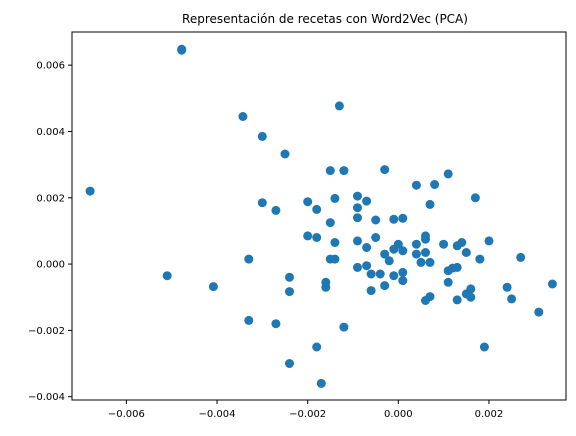 Image resolution: width=576 pixels, height=436 pixels. Describe the element at coordinates (46, 397) in the screenshot. I see `y-tick-label: −0.004` at that location.